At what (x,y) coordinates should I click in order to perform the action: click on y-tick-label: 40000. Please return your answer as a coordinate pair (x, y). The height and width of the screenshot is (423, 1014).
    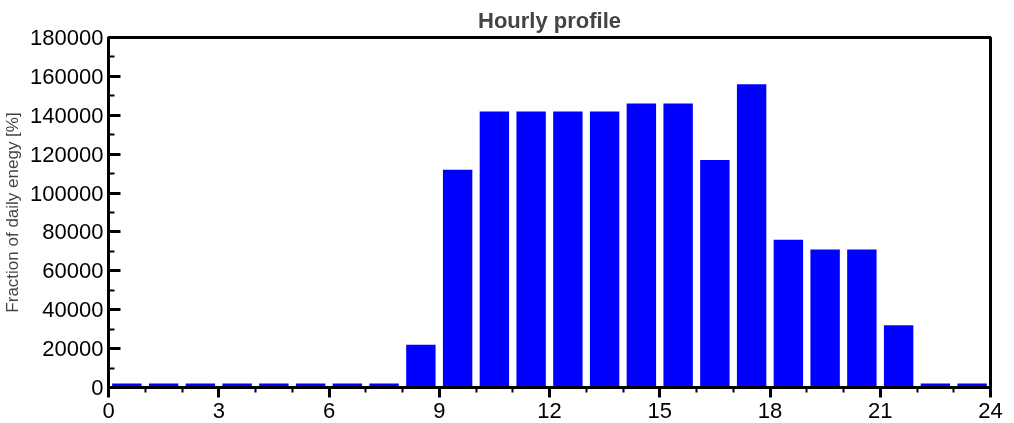
    Looking at the image, I should click on (73, 310).